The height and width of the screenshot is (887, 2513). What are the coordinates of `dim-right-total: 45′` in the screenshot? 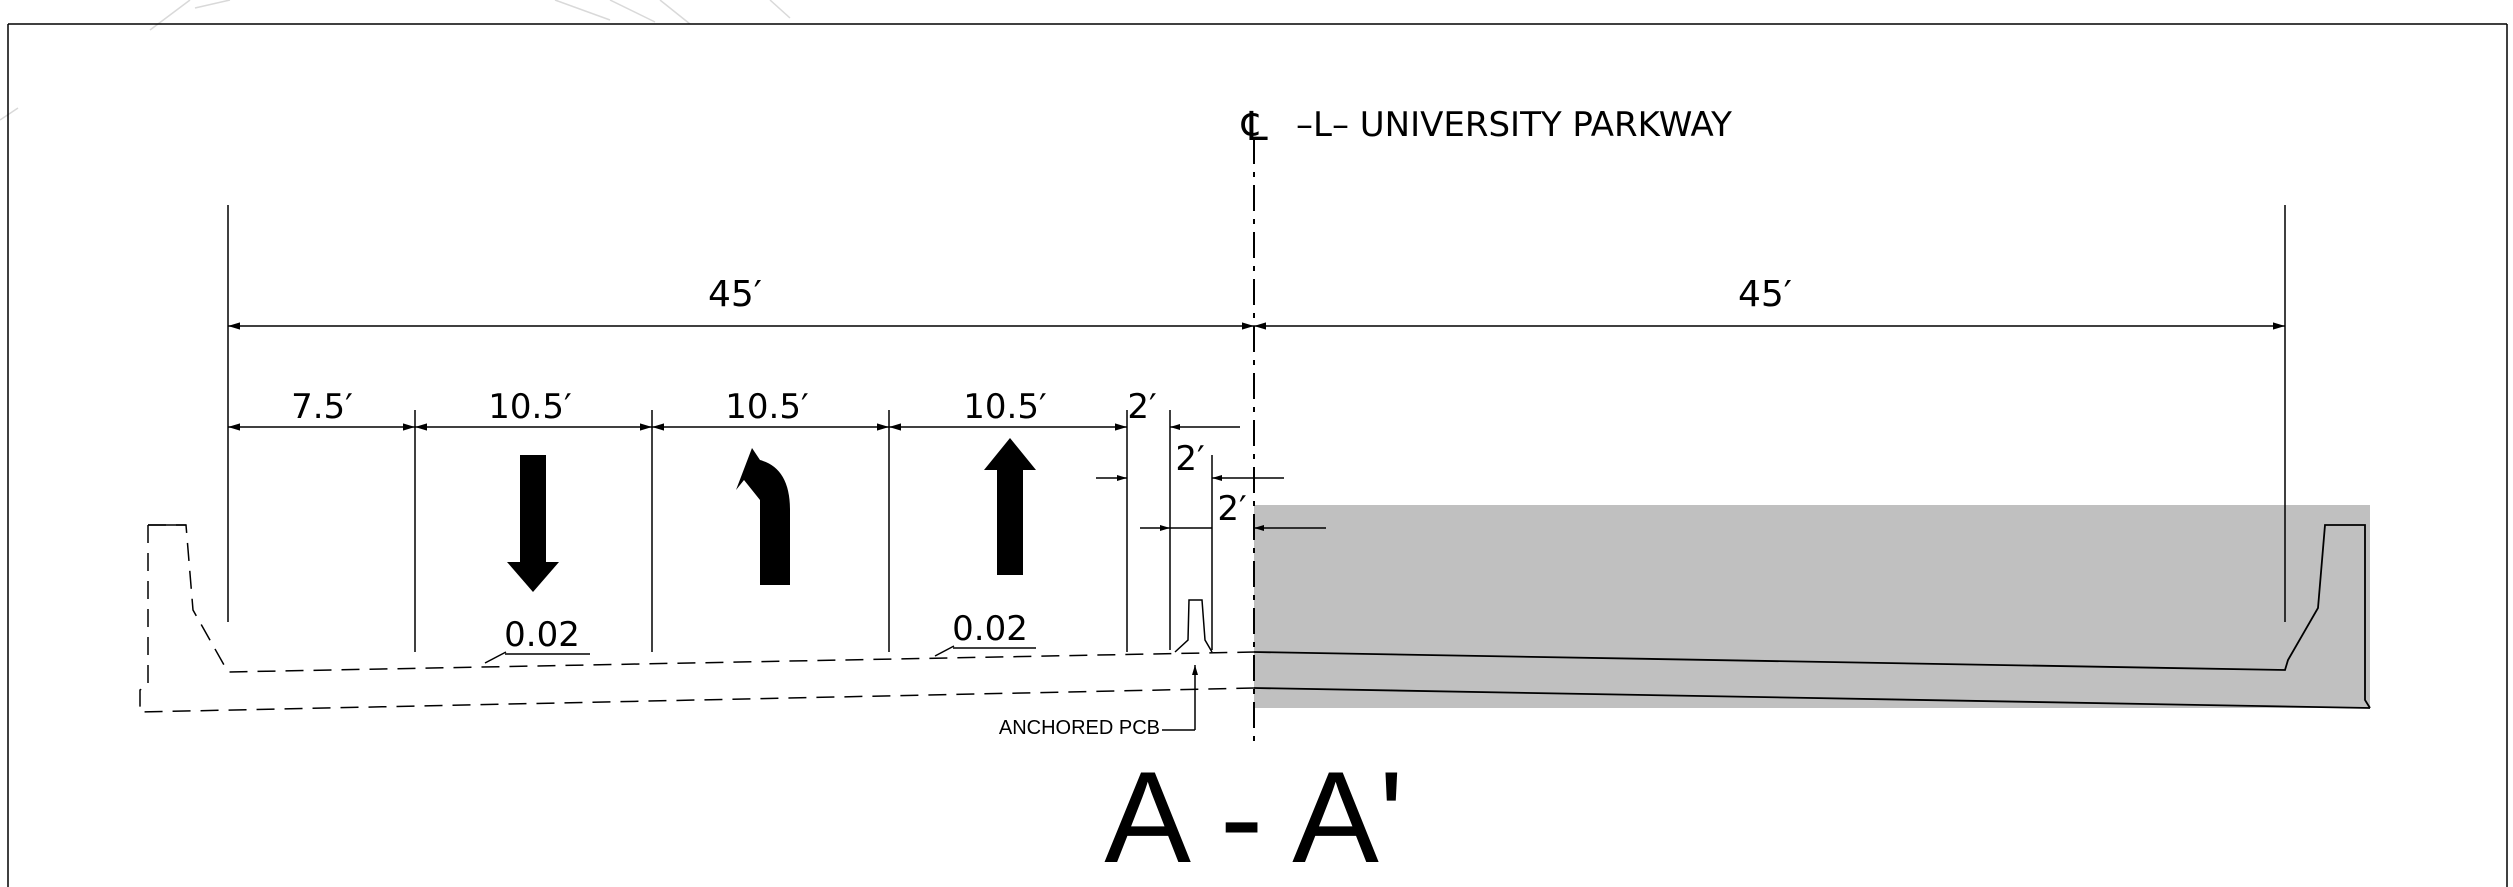 It's located at (1765, 294).